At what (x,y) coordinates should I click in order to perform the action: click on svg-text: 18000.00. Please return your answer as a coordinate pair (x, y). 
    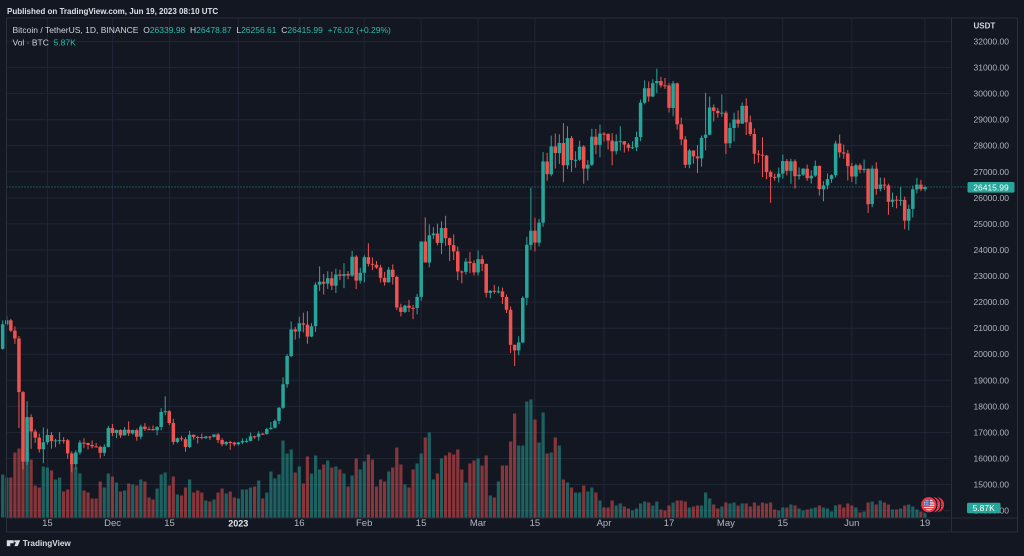
    Looking at the image, I should click on (992, 406).